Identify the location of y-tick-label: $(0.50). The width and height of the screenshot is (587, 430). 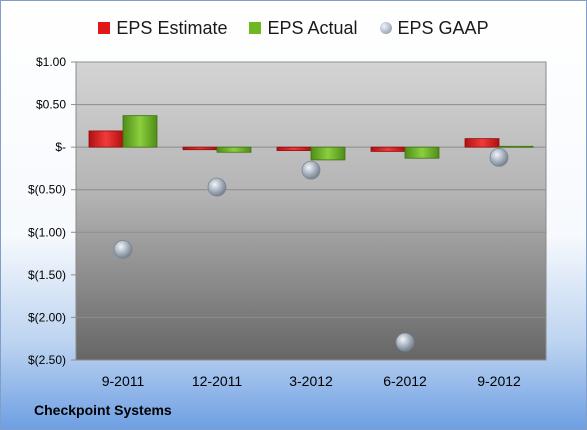
(47, 190).